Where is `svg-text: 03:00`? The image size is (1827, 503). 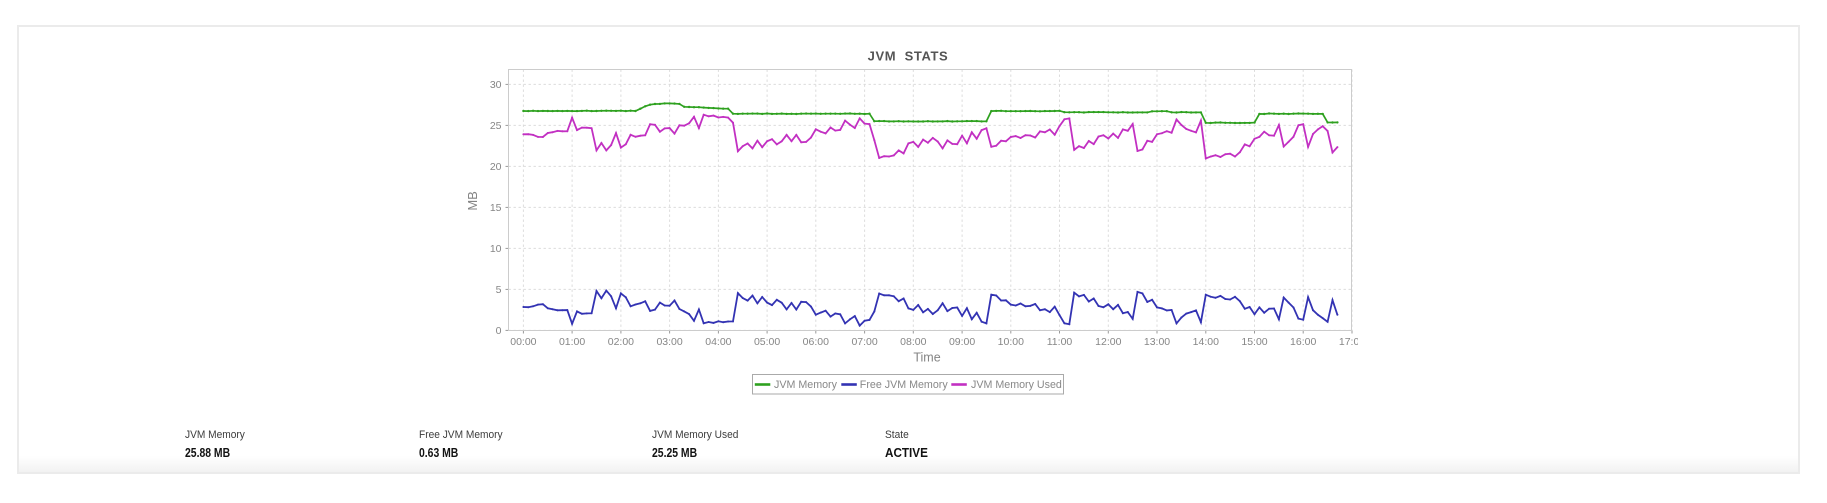
svg-text: 03:00 is located at coordinates (669, 342).